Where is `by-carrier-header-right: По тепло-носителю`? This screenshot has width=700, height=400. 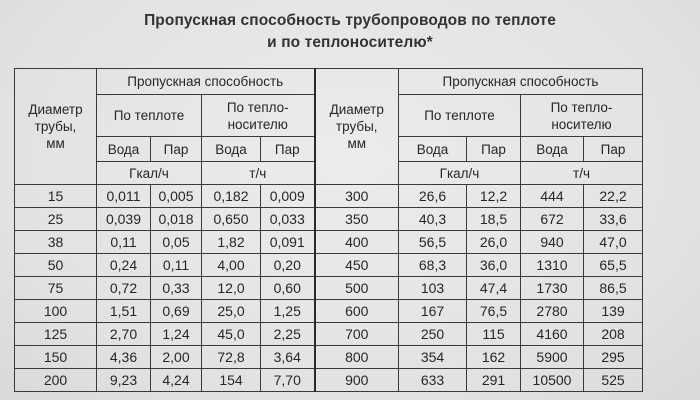 by-carrier-header-right: По тепло-носителю is located at coordinates (581, 115).